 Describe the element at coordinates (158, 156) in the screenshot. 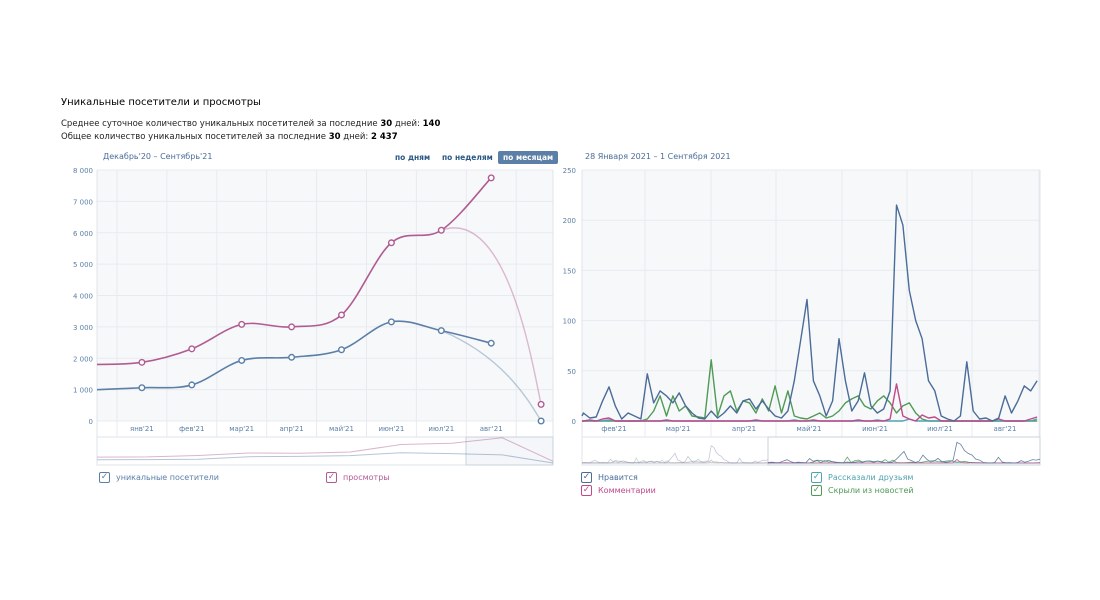

I see `left-chart-period: Декабрь'20 – Сентябрь'21` at that location.